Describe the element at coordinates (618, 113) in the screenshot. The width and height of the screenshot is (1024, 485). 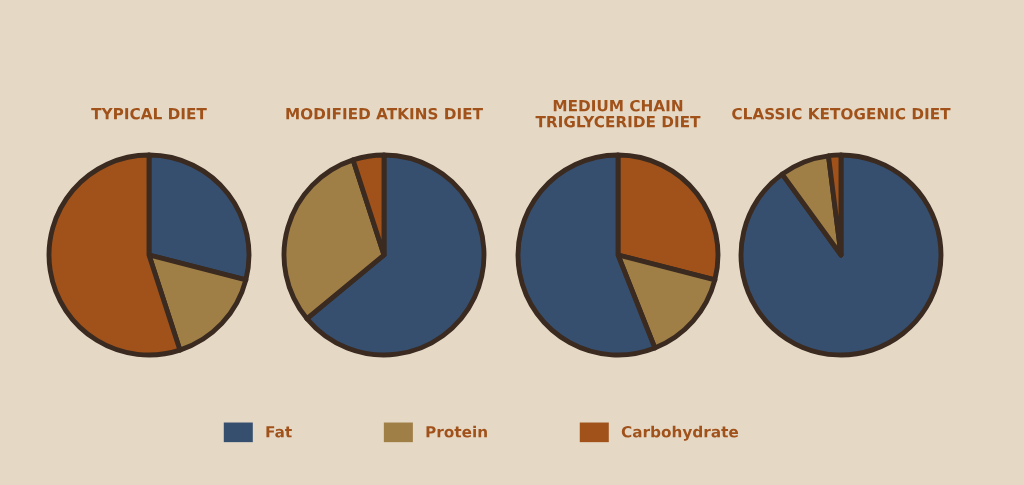
I see `chart-title: MEDIUM CHAIN TRIGLYCERIDE DIET` at that location.